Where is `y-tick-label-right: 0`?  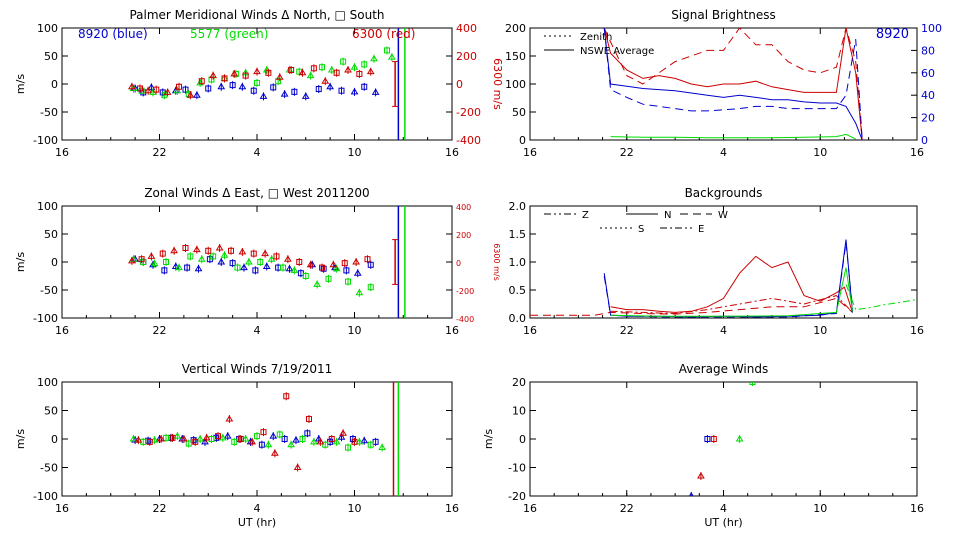
y-tick-label-right: 0 is located at coordinates (924, 140).